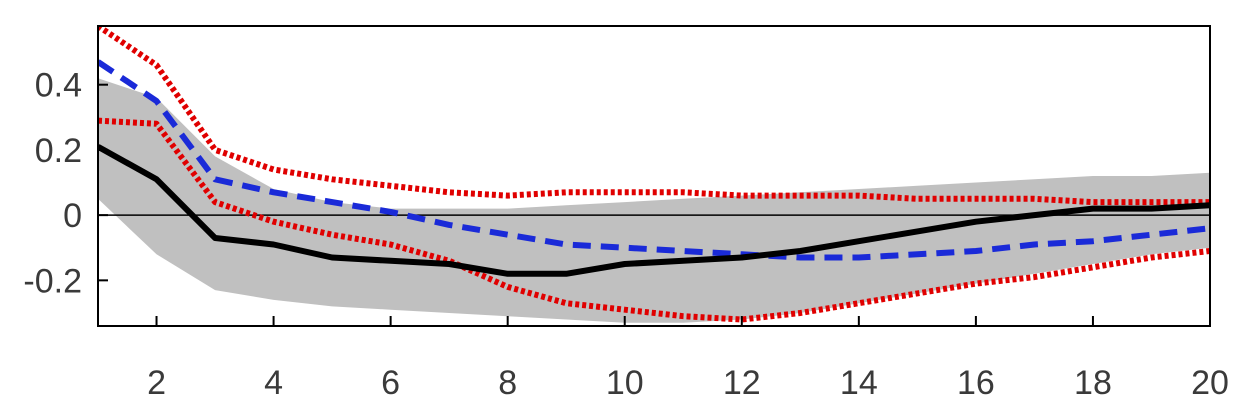 The height and width of the screenshot is (420, 1258). What do you see at coordinates (742, 383) in the screenshot?
I see `x-tick-label: 12` at bounding box center [742, 383].